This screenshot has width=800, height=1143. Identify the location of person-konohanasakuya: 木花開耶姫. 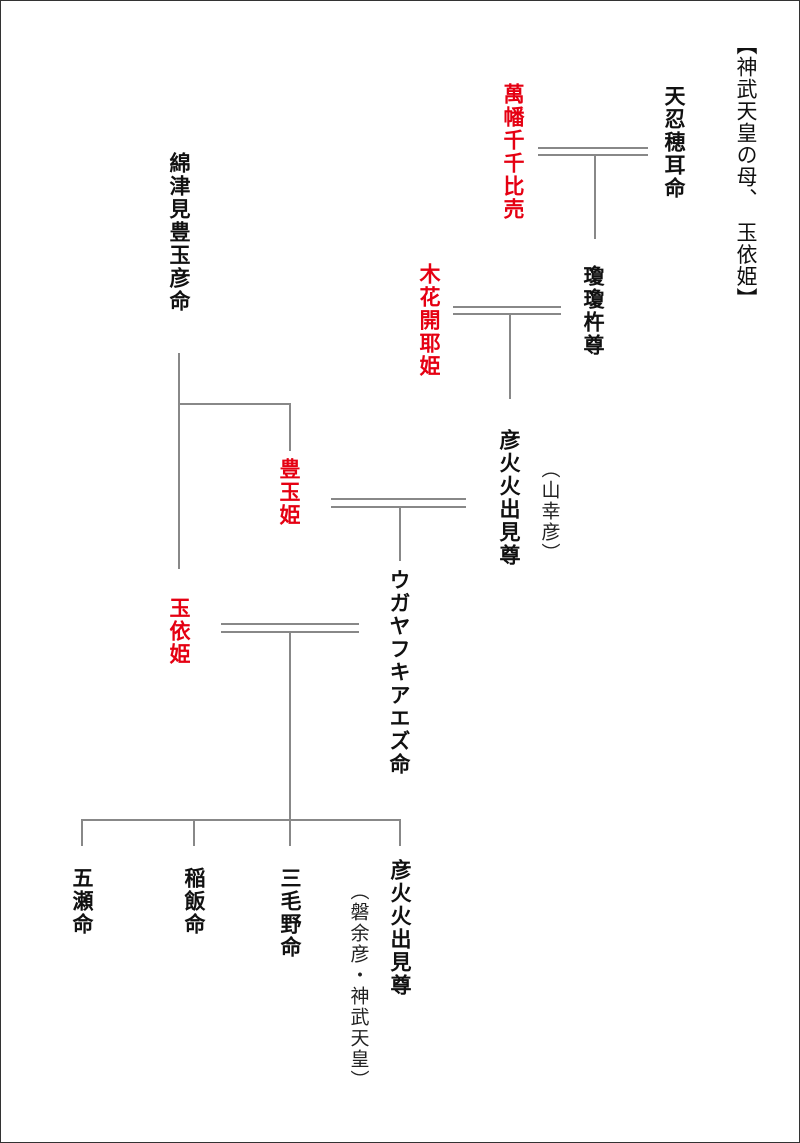
(429, 320).